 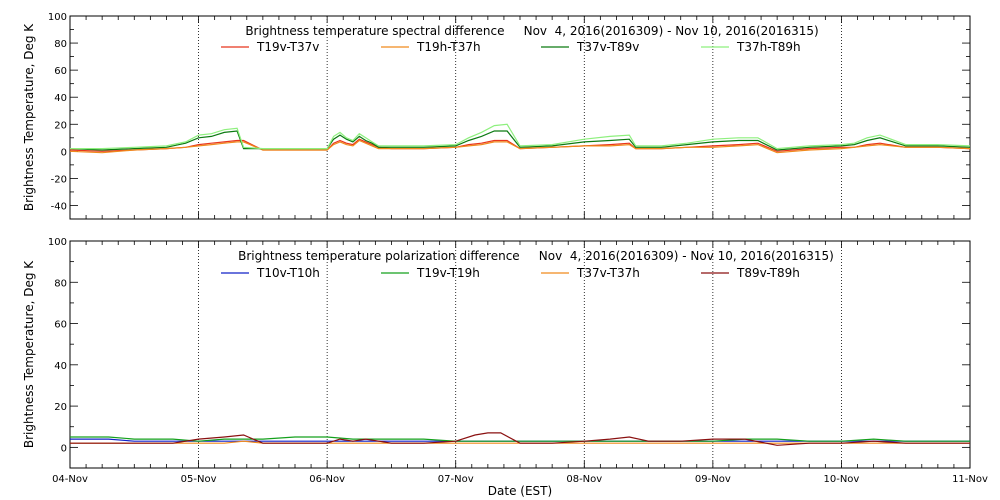 What do you see at coordinates (584, 479) in the screenshot?
I see `x-tick-label: 08-Nov` at bounding box center [584, 479].